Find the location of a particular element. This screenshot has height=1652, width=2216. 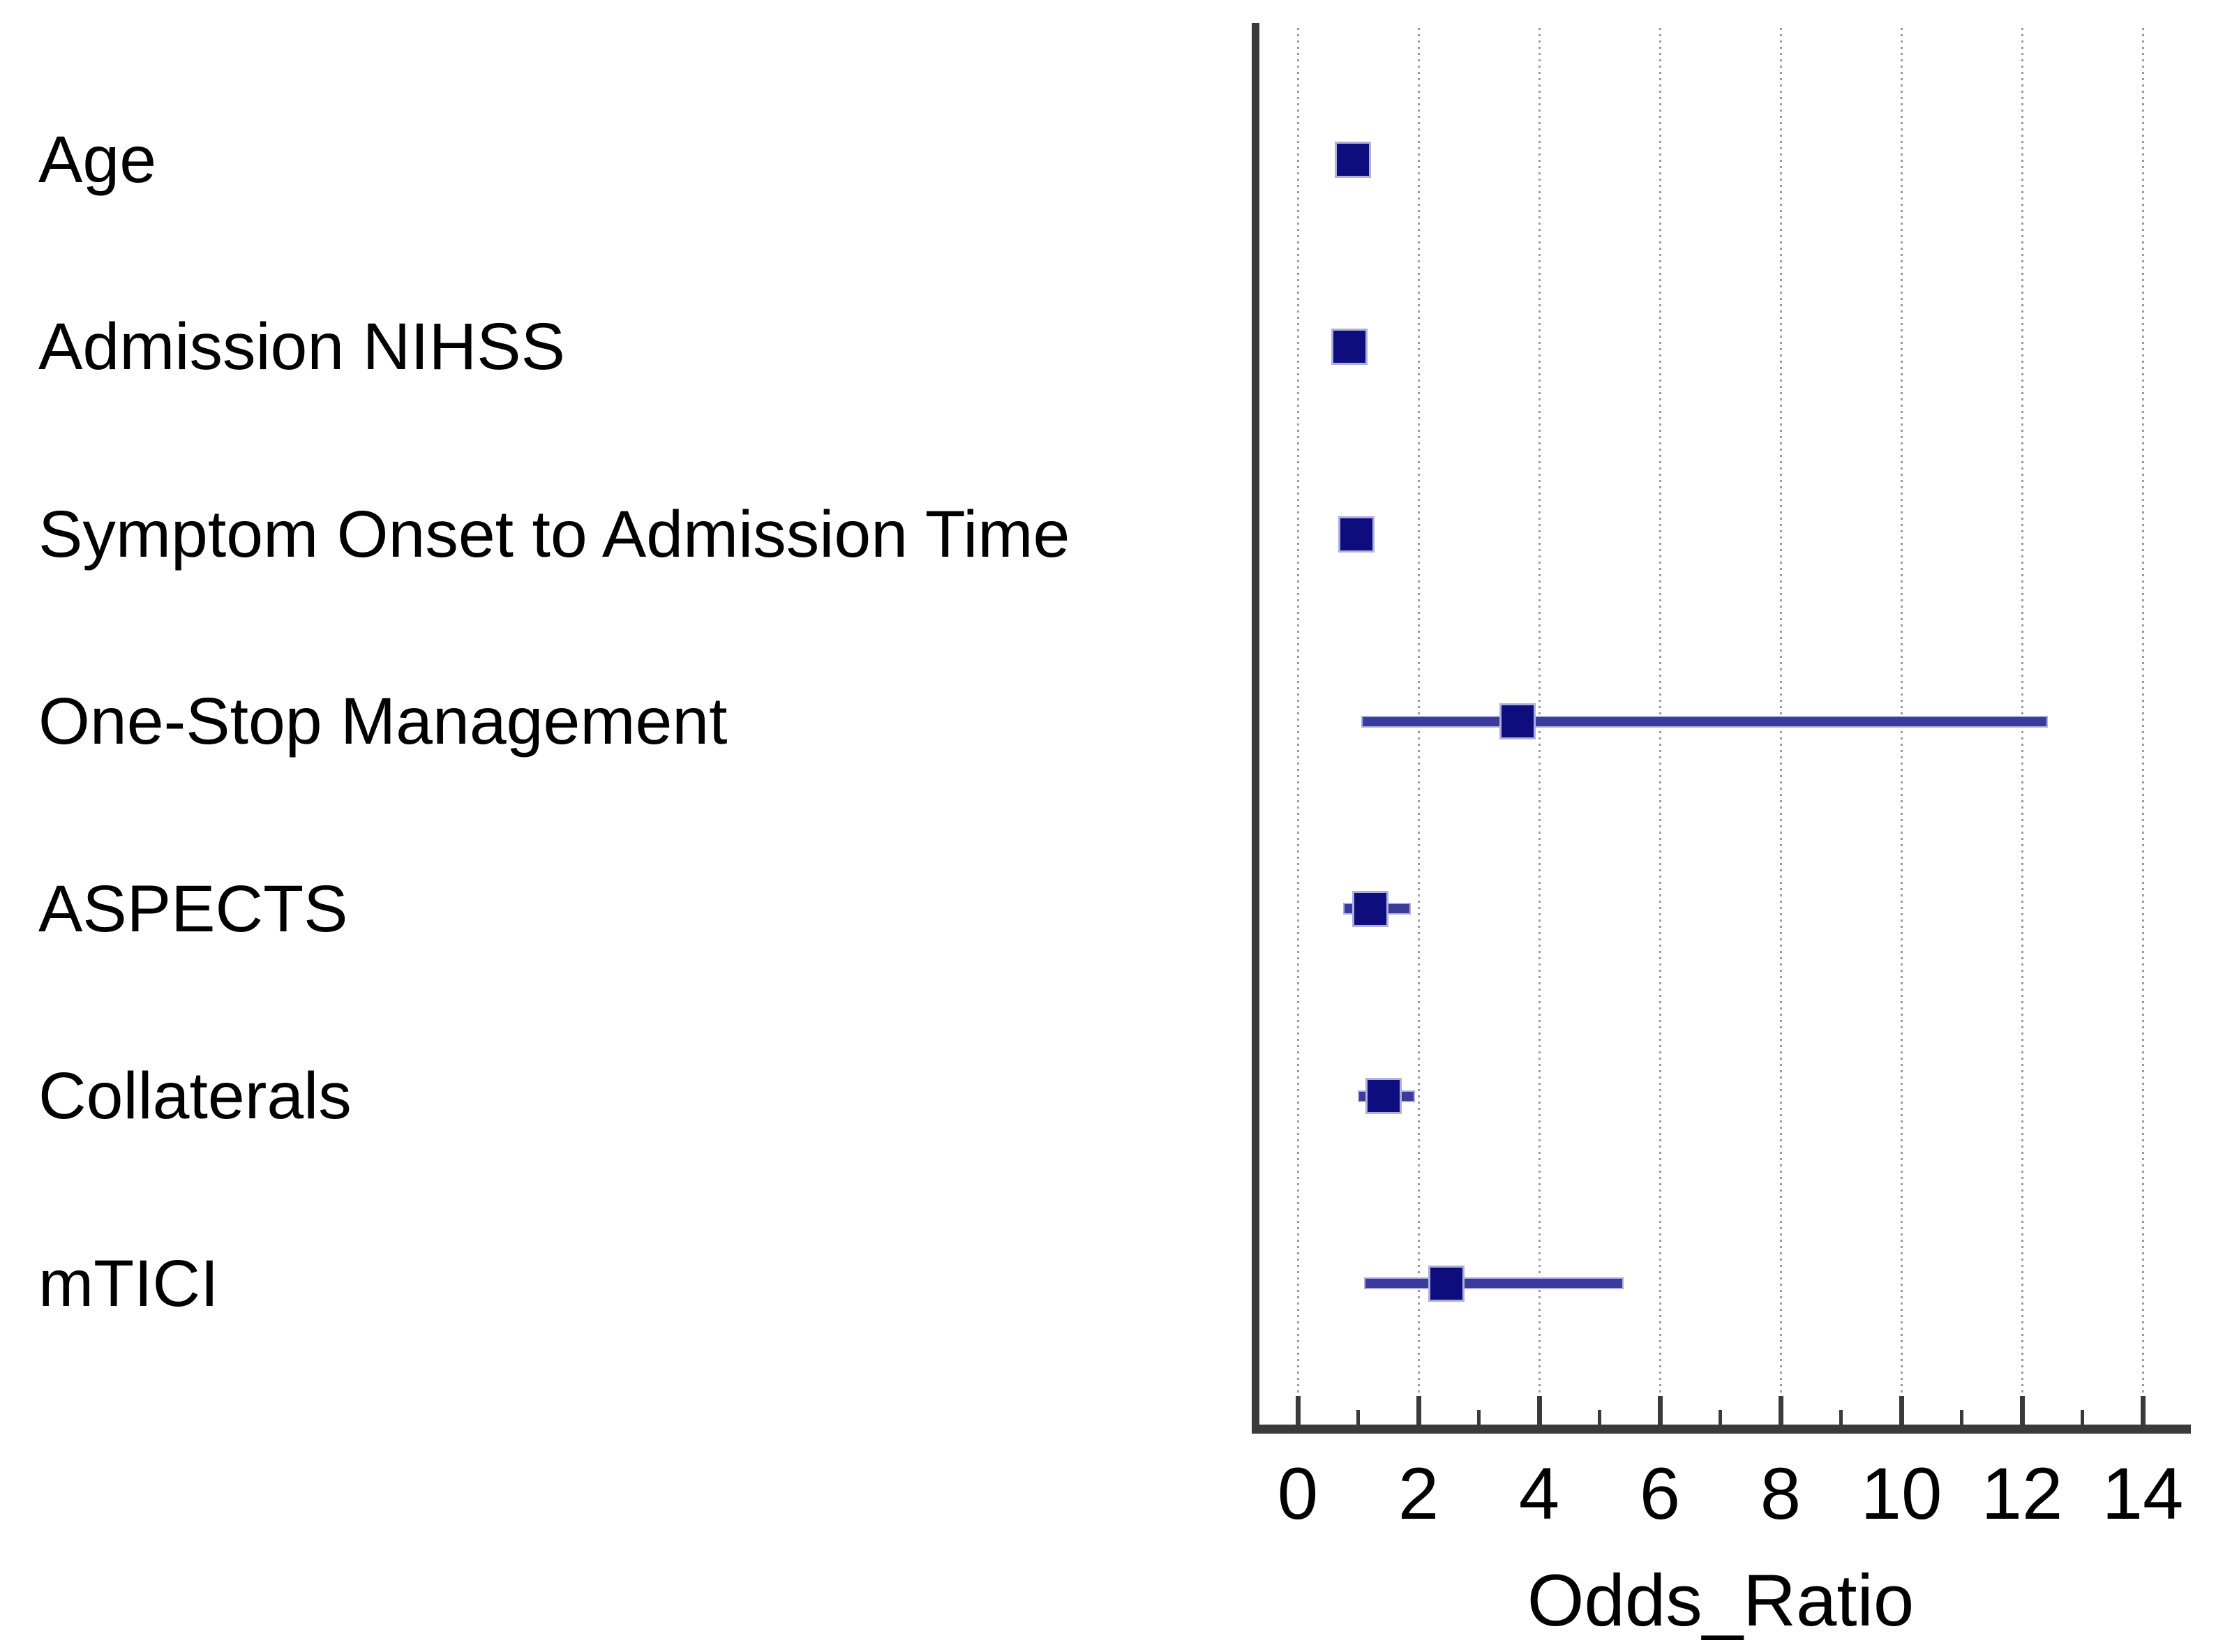

y-axis-line is located at coordinates (1255, 728).